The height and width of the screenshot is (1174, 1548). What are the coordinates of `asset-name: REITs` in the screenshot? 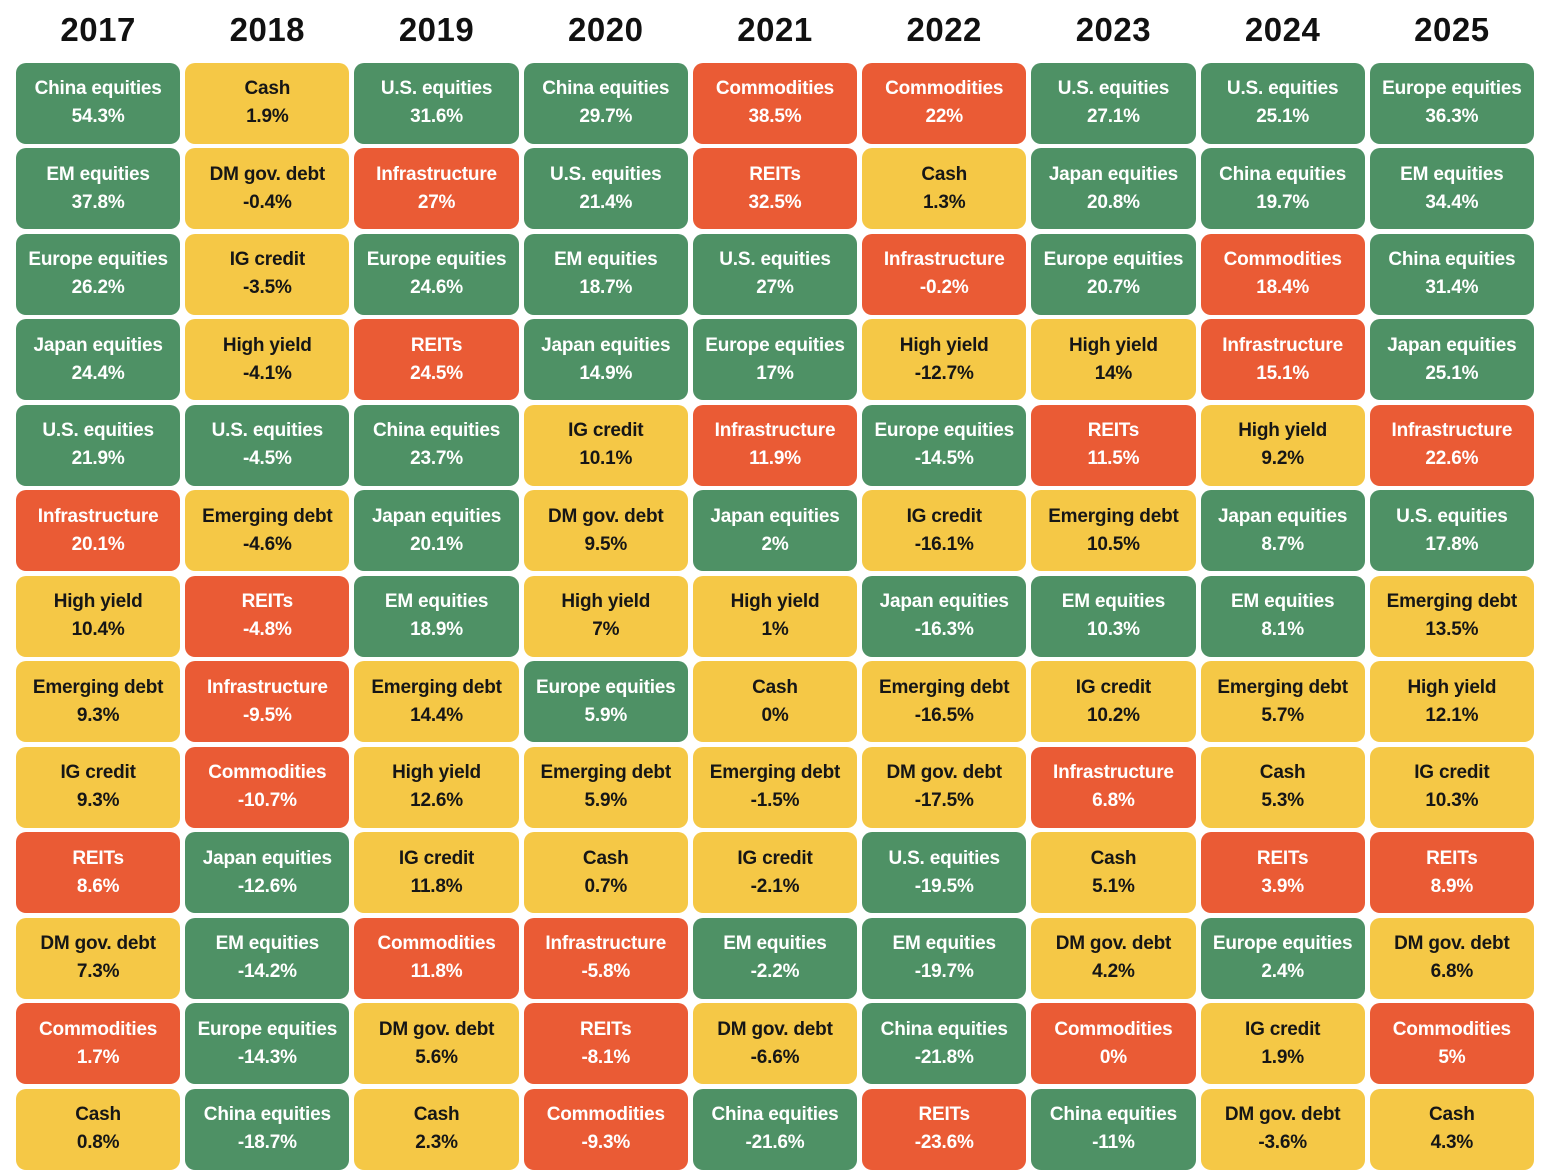 It's located at (267, 602).